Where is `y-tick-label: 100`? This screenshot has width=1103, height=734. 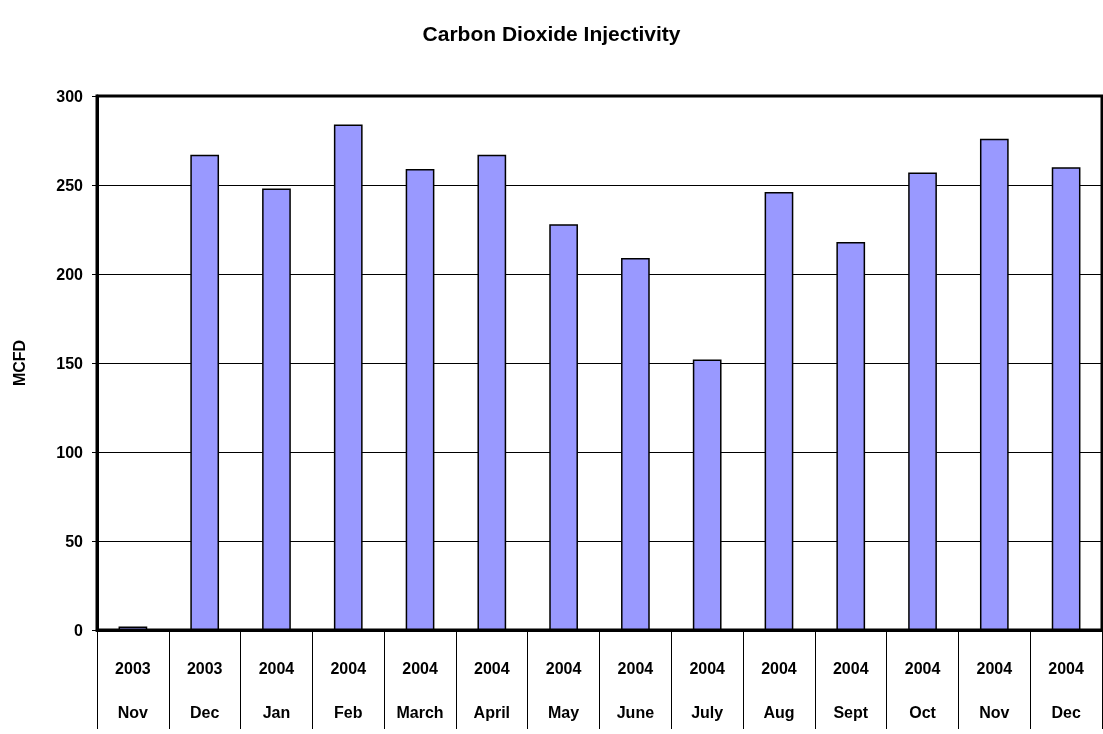 y-tick-label: 100 is located at coordinates (70, 452).